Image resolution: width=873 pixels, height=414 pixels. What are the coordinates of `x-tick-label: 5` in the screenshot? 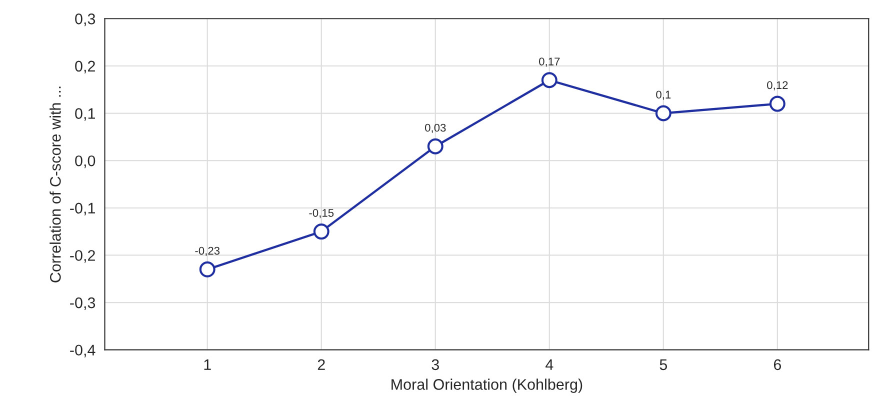 It's located at (664, 364).